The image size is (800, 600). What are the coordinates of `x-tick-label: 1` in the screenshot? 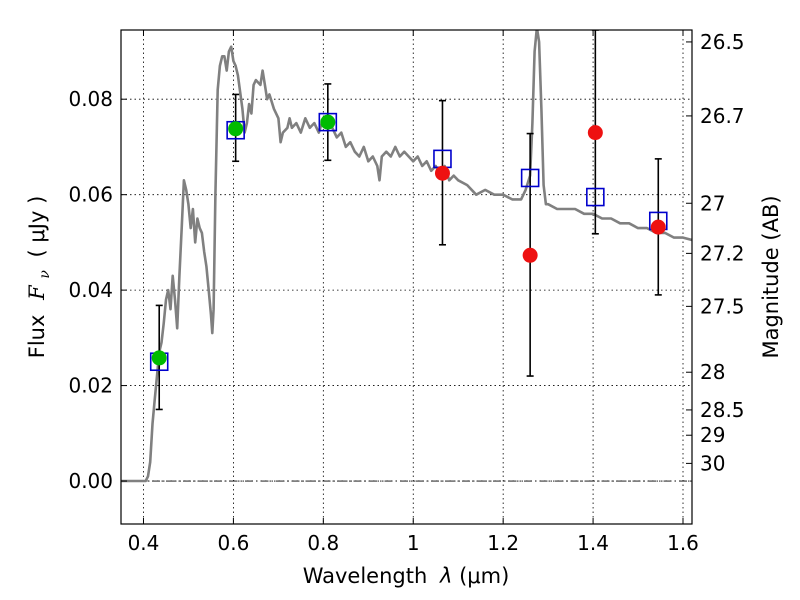 It's located at (413, 543).